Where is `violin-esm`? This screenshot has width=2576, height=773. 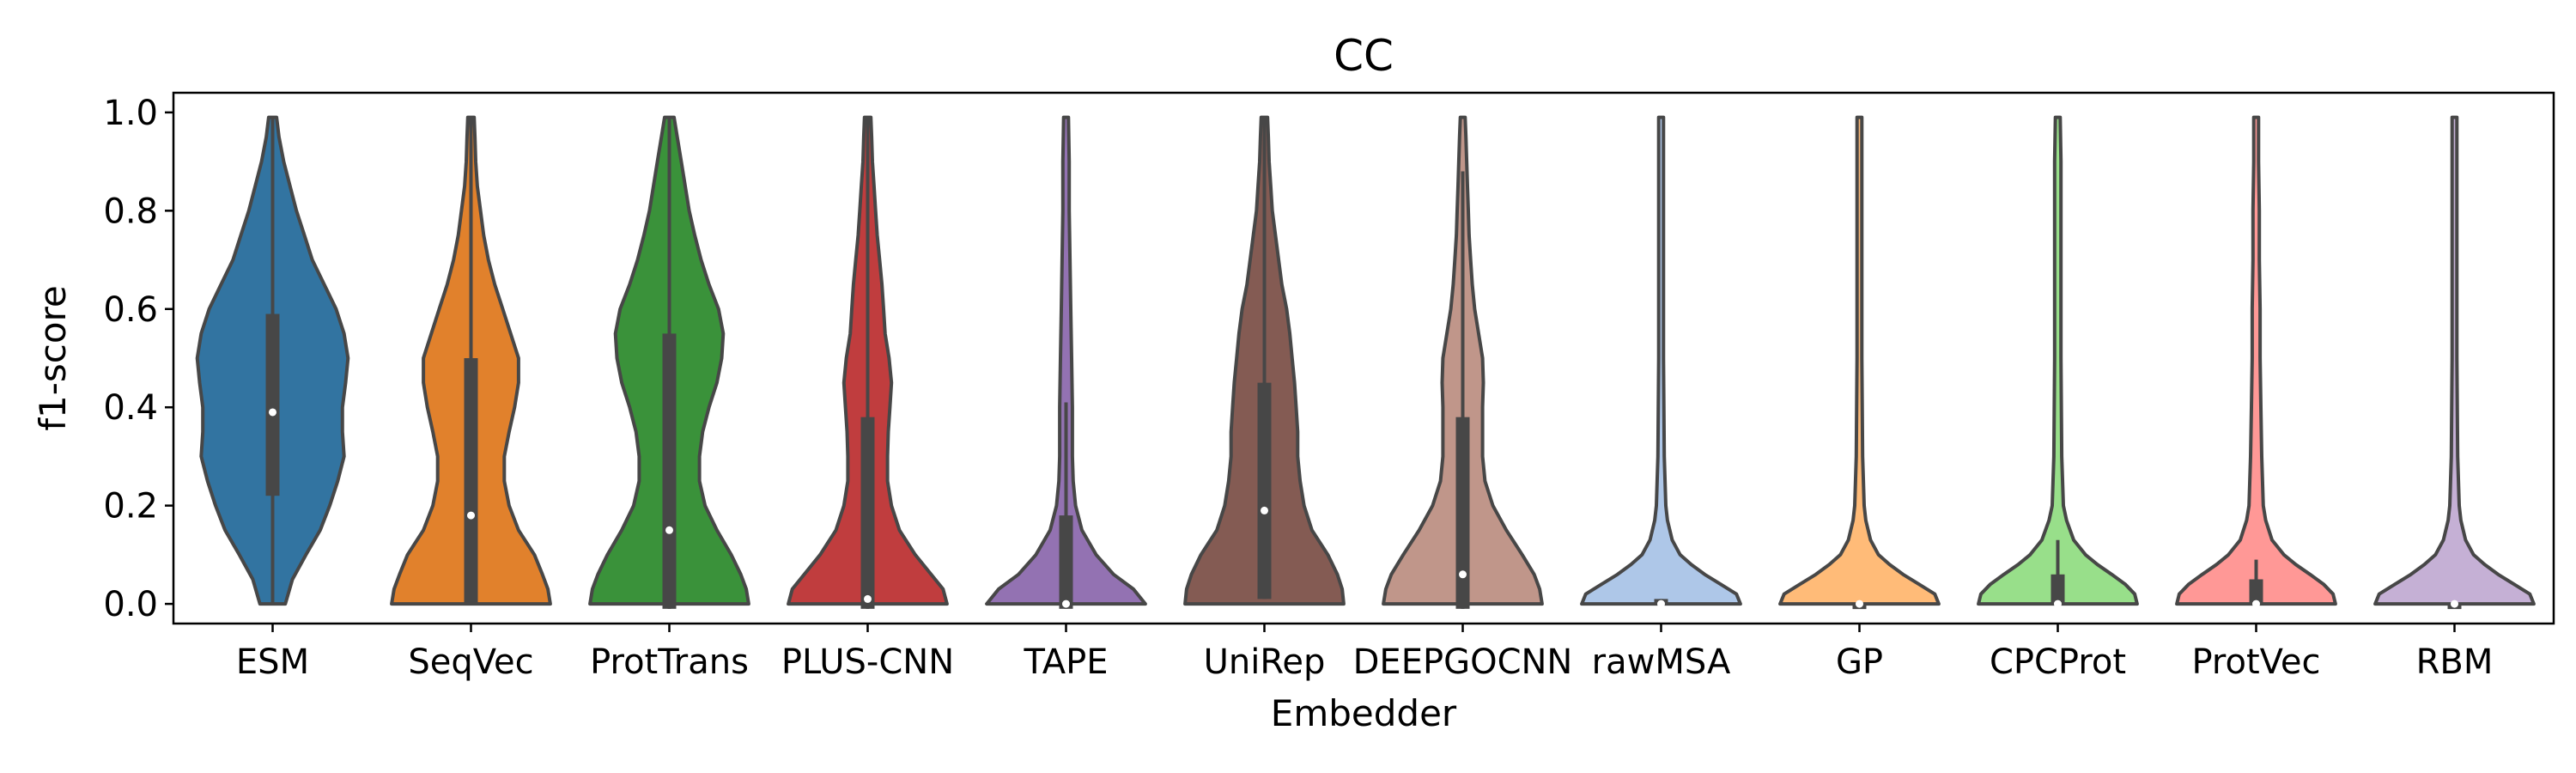
violin-esm is located at coordinates (272, 360).